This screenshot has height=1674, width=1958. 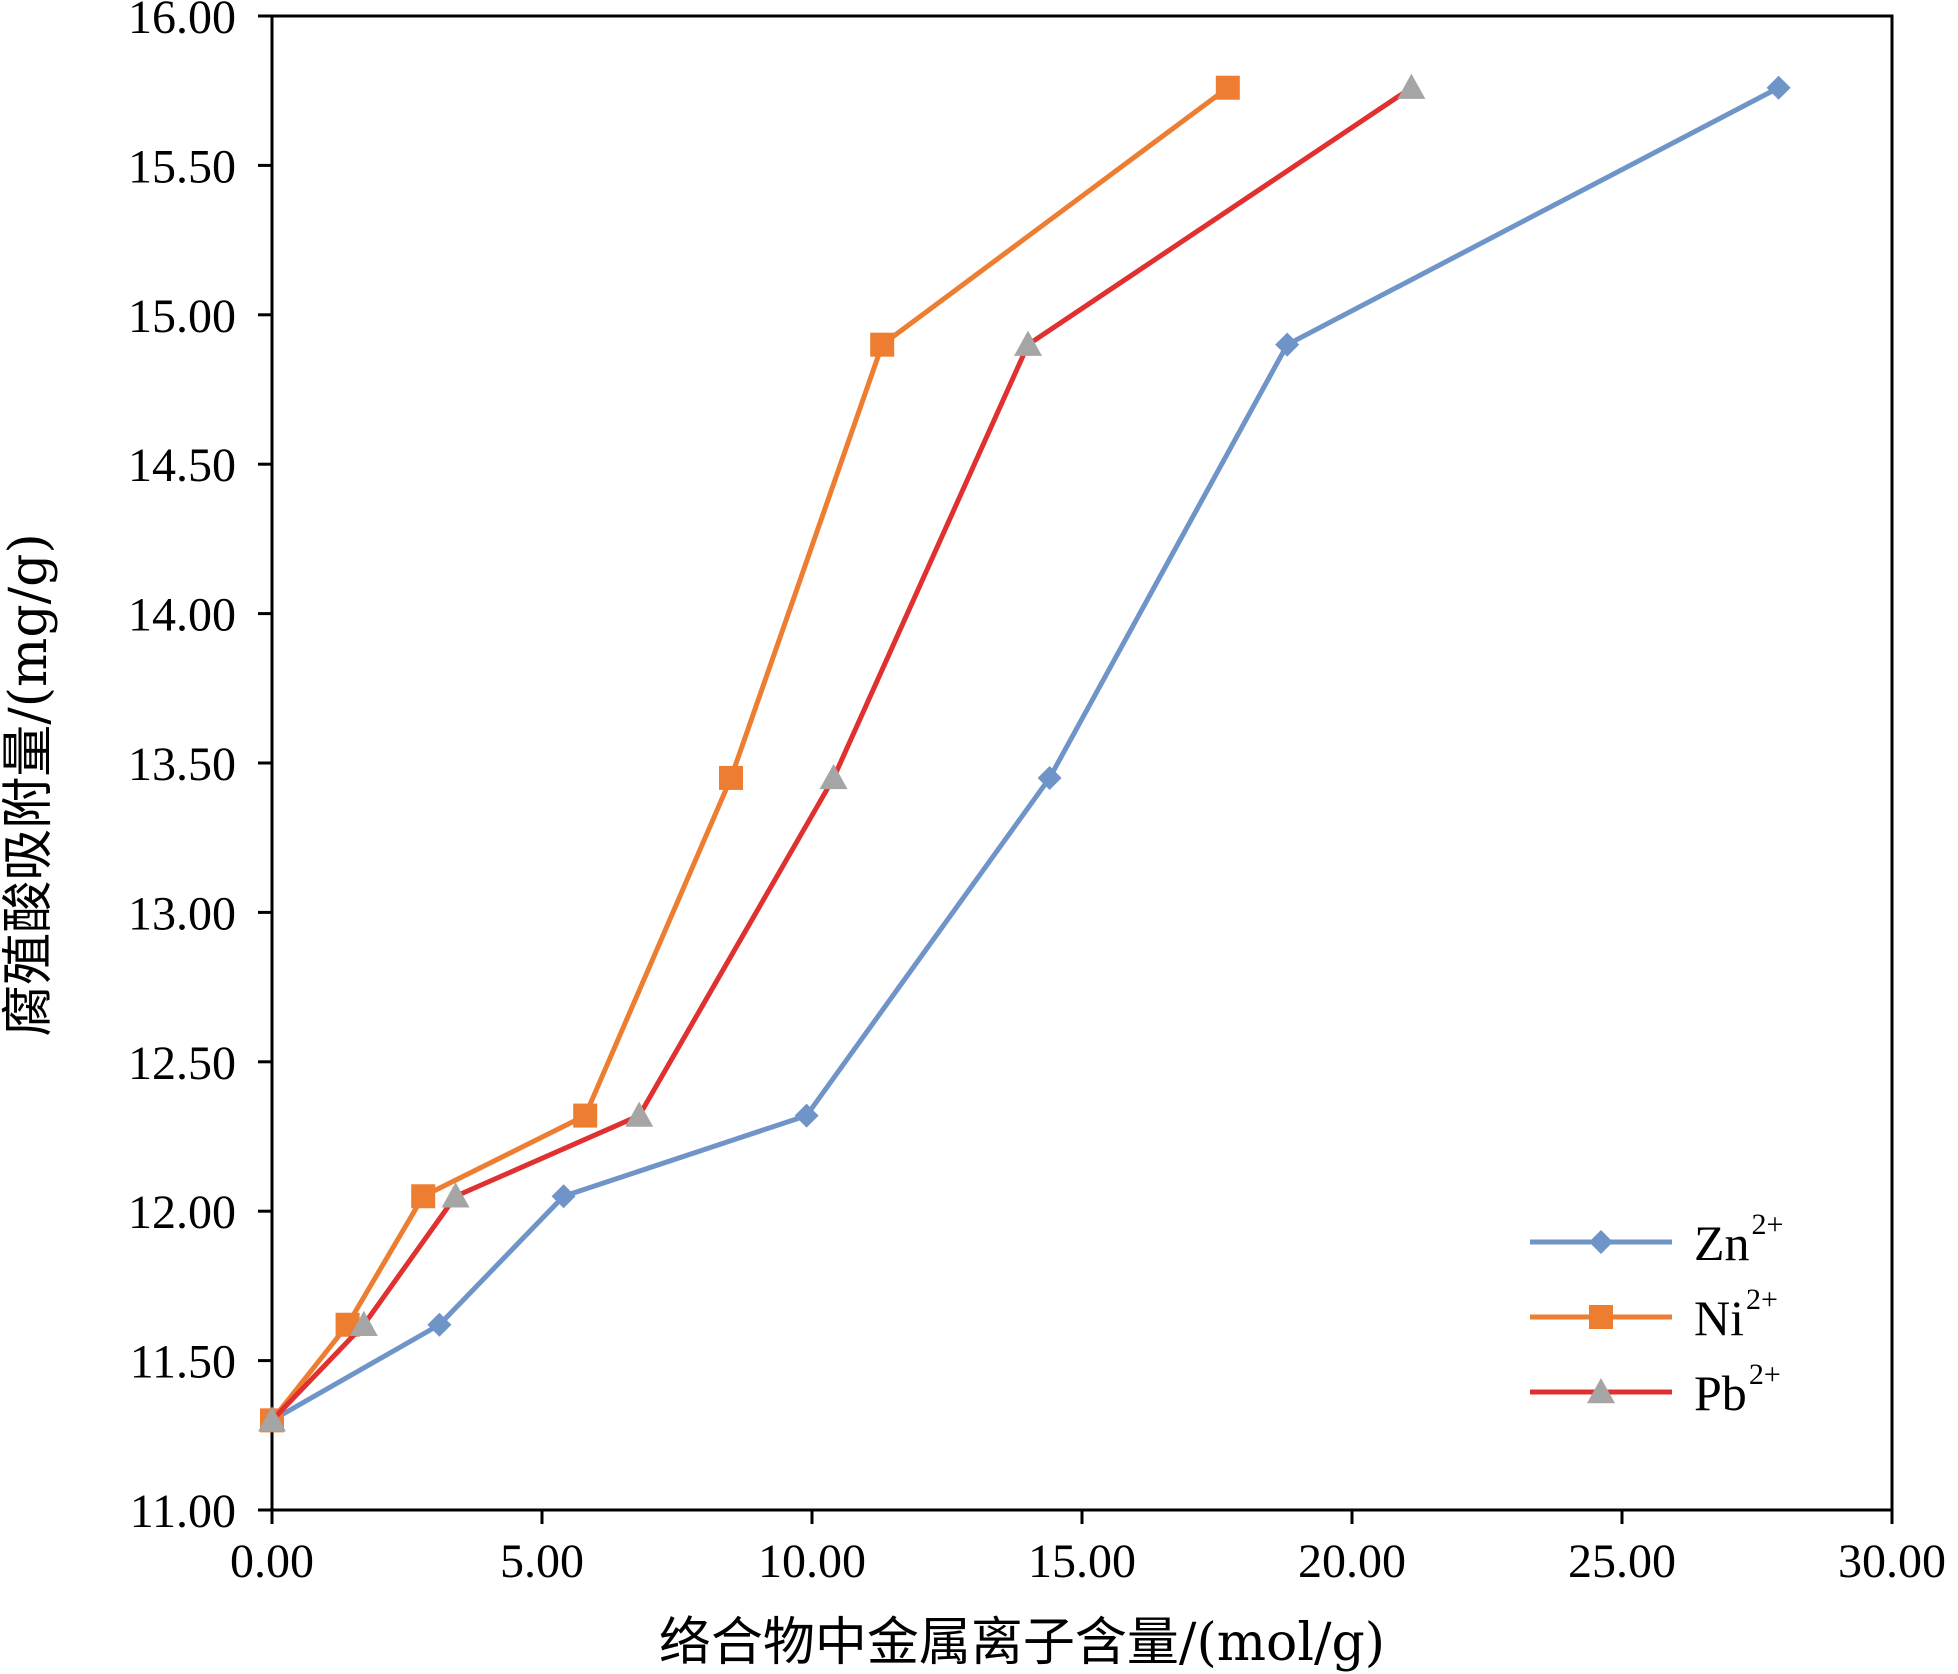 I want to click on legend: Zn 2+Ni 2+Pb 2+, so click(x=1656, y=1314).